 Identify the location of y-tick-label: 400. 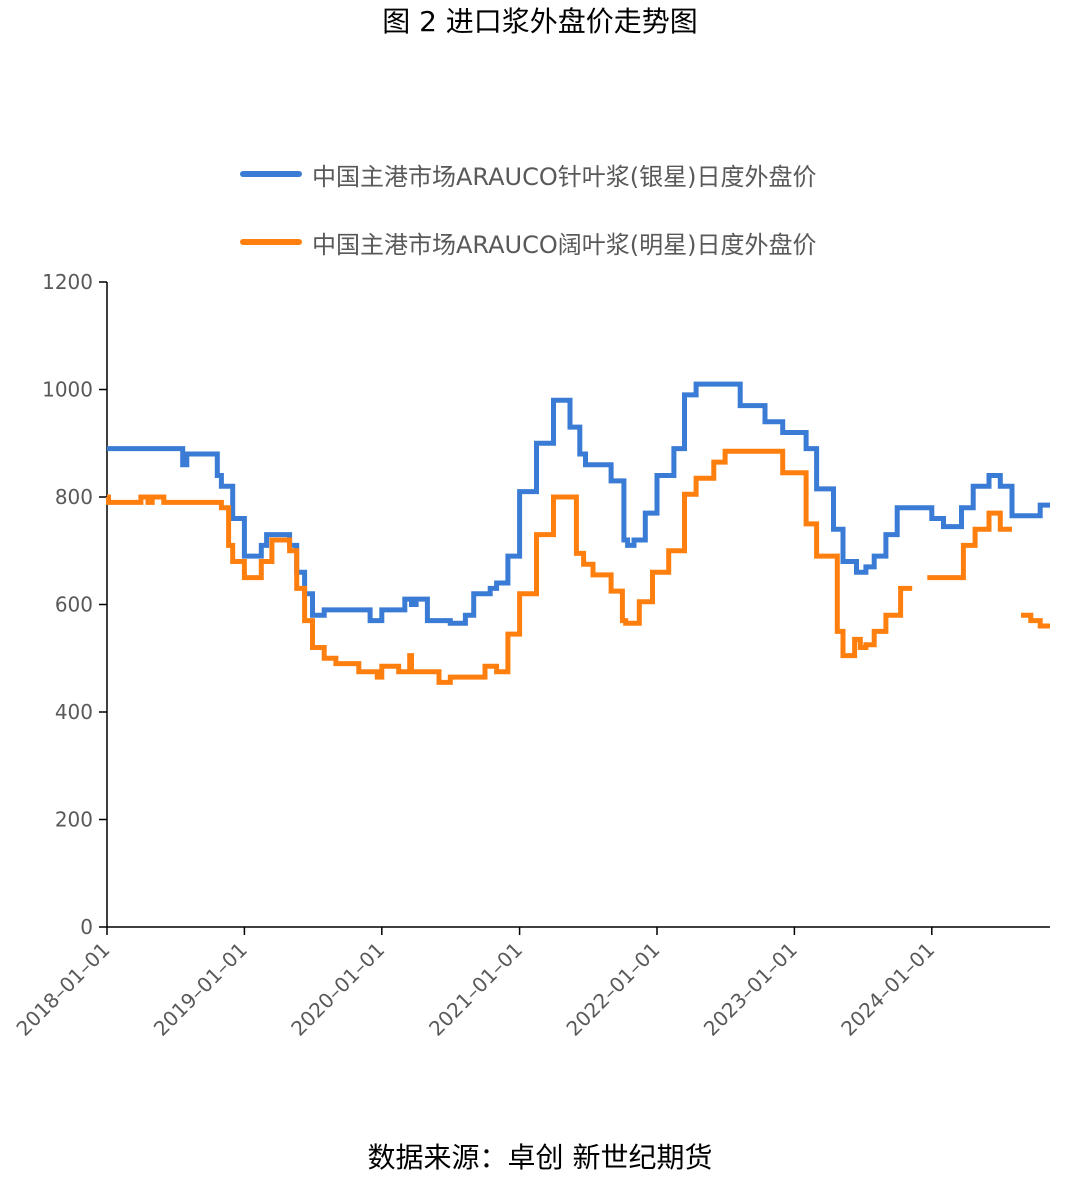
(74, 712).